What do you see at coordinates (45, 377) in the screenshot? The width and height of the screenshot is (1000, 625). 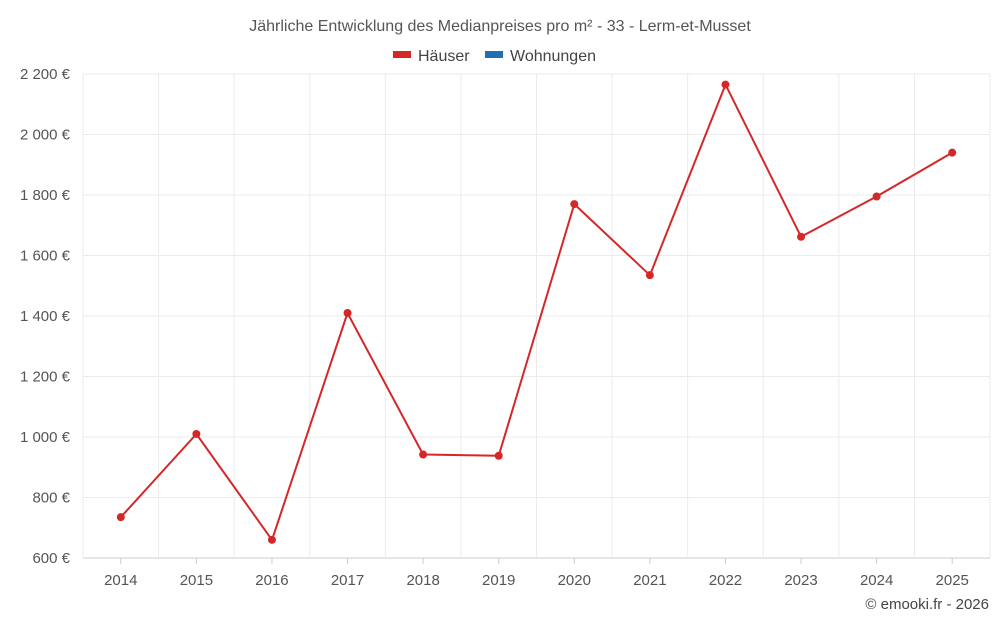 I see `y-tick-label: 1 200 €` at bounding box center [45, 377].